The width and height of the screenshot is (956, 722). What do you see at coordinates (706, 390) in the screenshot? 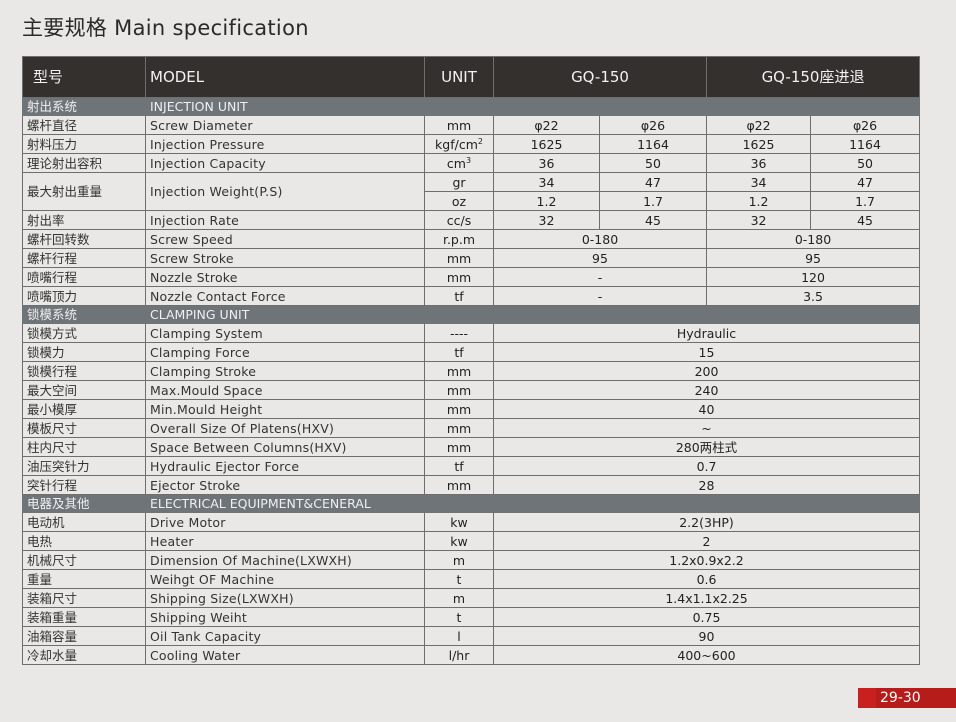
I see `value-cell: 240` at bounding box center [706, 390].